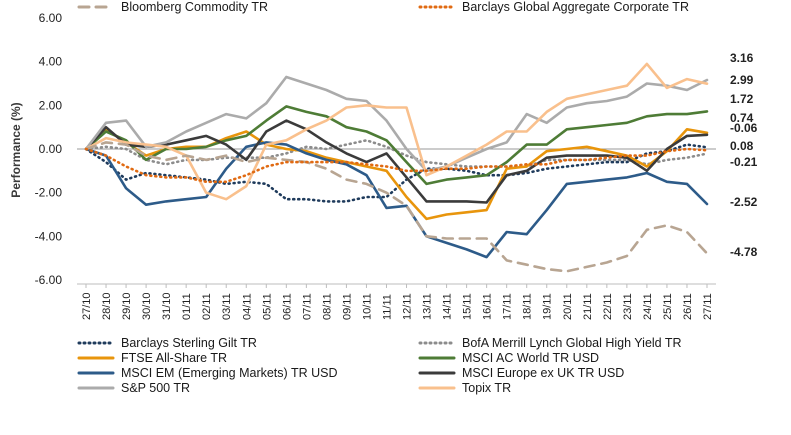 The image size is (791, 435). Describe the element at coordinates (508, 306) in the screenshot. I see `x-tick-label: 17/11` at that location.